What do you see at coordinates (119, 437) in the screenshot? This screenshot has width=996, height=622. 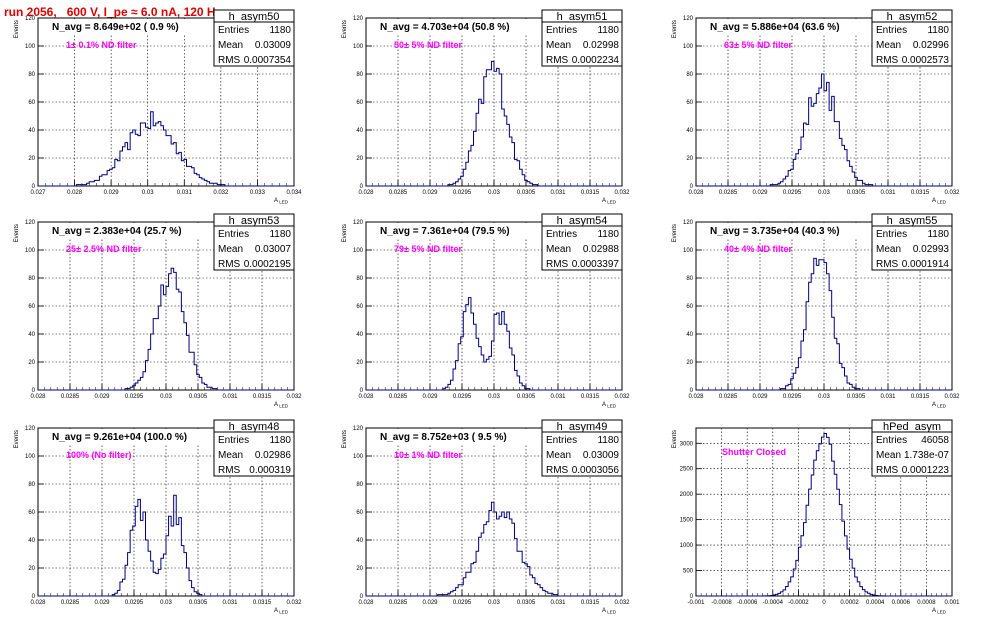 I see `navg-text: N_avg = 9.261e+04 (100.0 %)` at bounding box center [119, 437].